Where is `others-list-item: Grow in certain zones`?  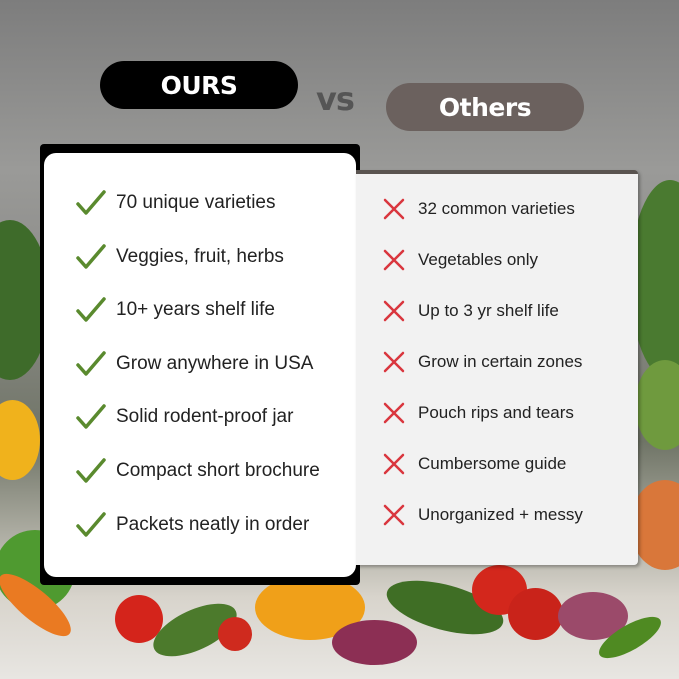
others-list-item: Grow in certain zones is located at coordinates (482, 362).